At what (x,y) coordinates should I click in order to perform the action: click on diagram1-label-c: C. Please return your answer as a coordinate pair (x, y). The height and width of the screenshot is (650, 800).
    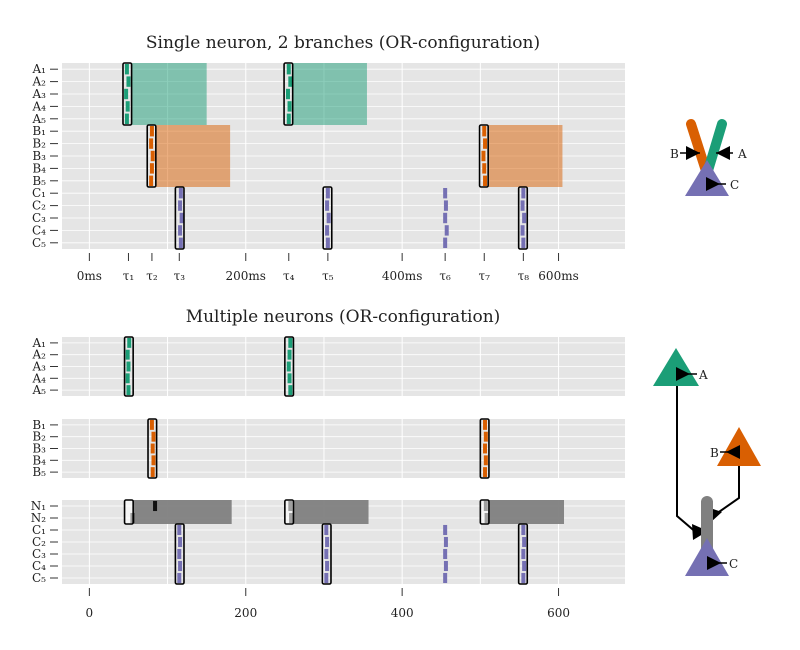
    Looking at the image, I should click on (734, 185).